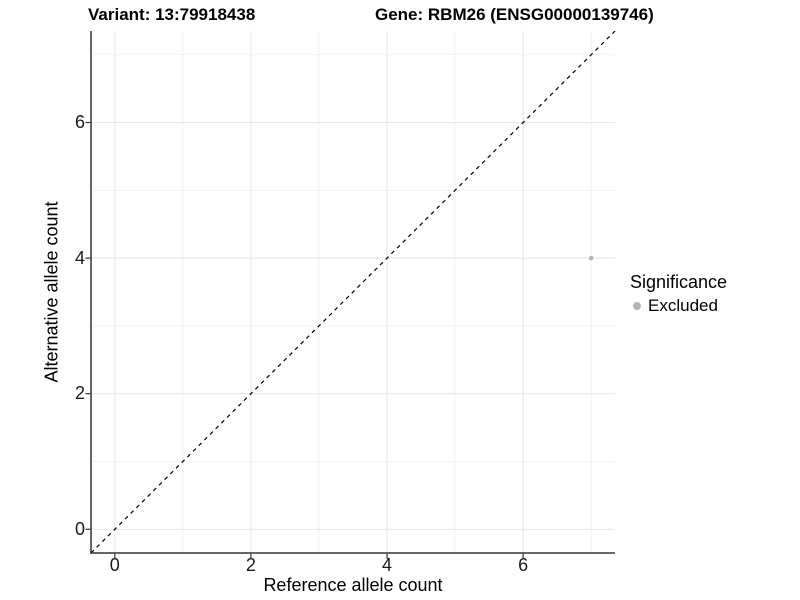 This screenshot has height=600, width=800. I want to click on plot-title-gene: Gene: RBM26 (ENSG00000139746), so click(514, 14).